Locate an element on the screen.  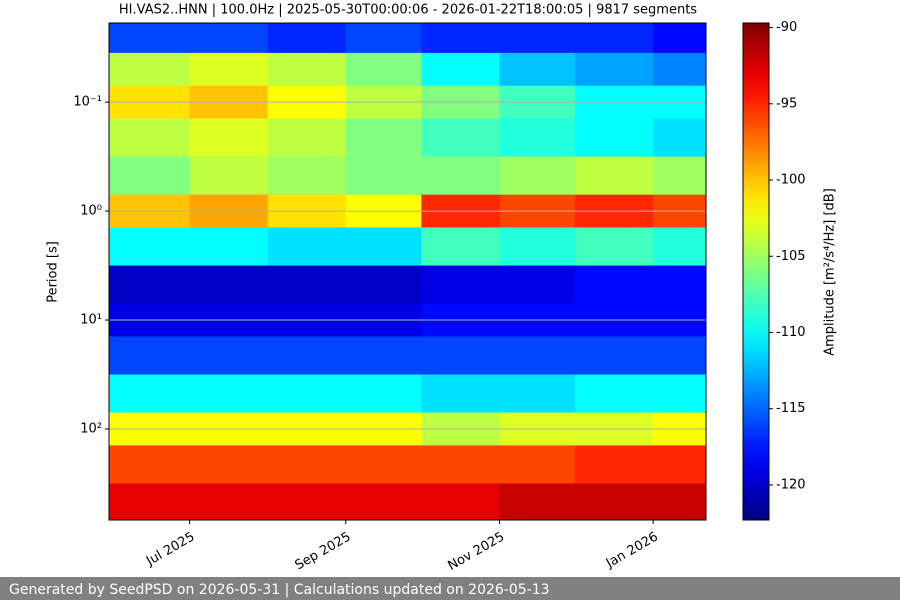
x-tick-label: Nov 2025 is located at coordinates (476, 552).